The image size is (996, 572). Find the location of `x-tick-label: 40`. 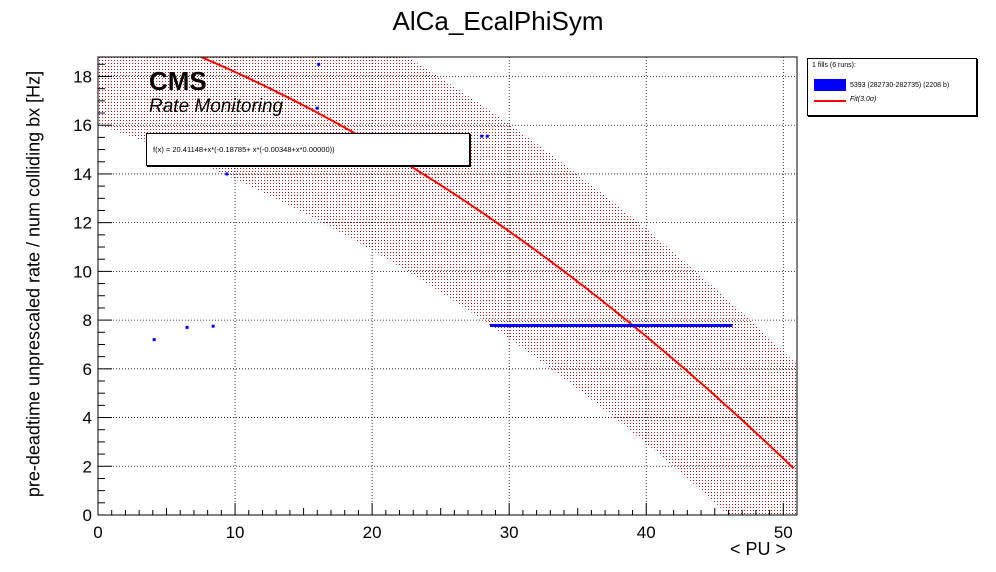

x-tick-label: 40 is located at coordinates (646, 532).